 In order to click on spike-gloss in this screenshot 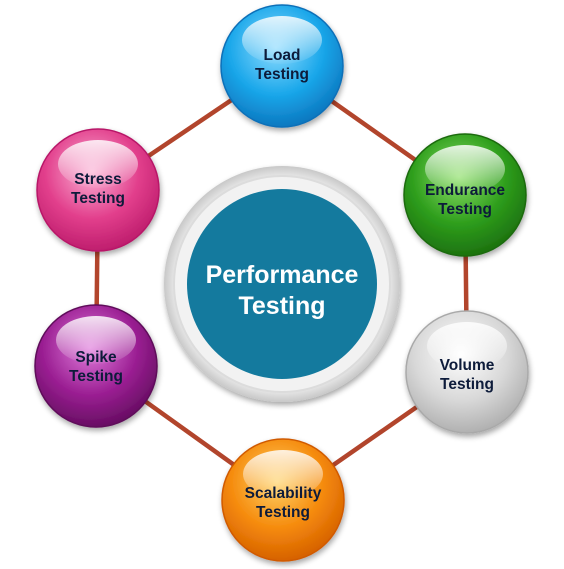, I will do `click(96, 340)`.